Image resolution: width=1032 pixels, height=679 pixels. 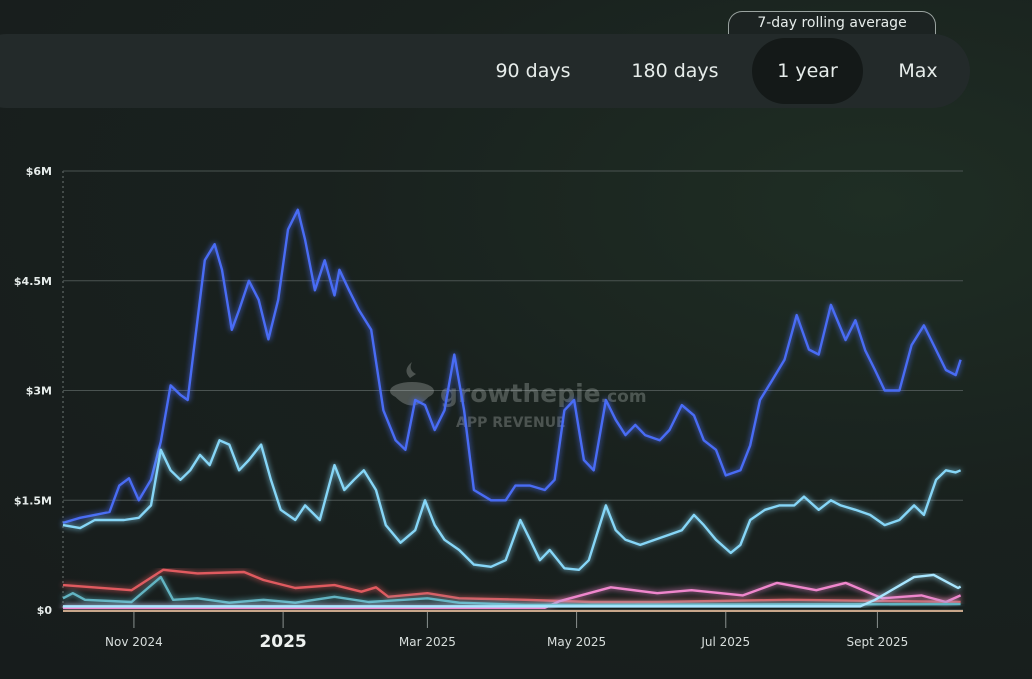 I want to click on y-tick-label: $1.5M, so click(x=33, y=500).